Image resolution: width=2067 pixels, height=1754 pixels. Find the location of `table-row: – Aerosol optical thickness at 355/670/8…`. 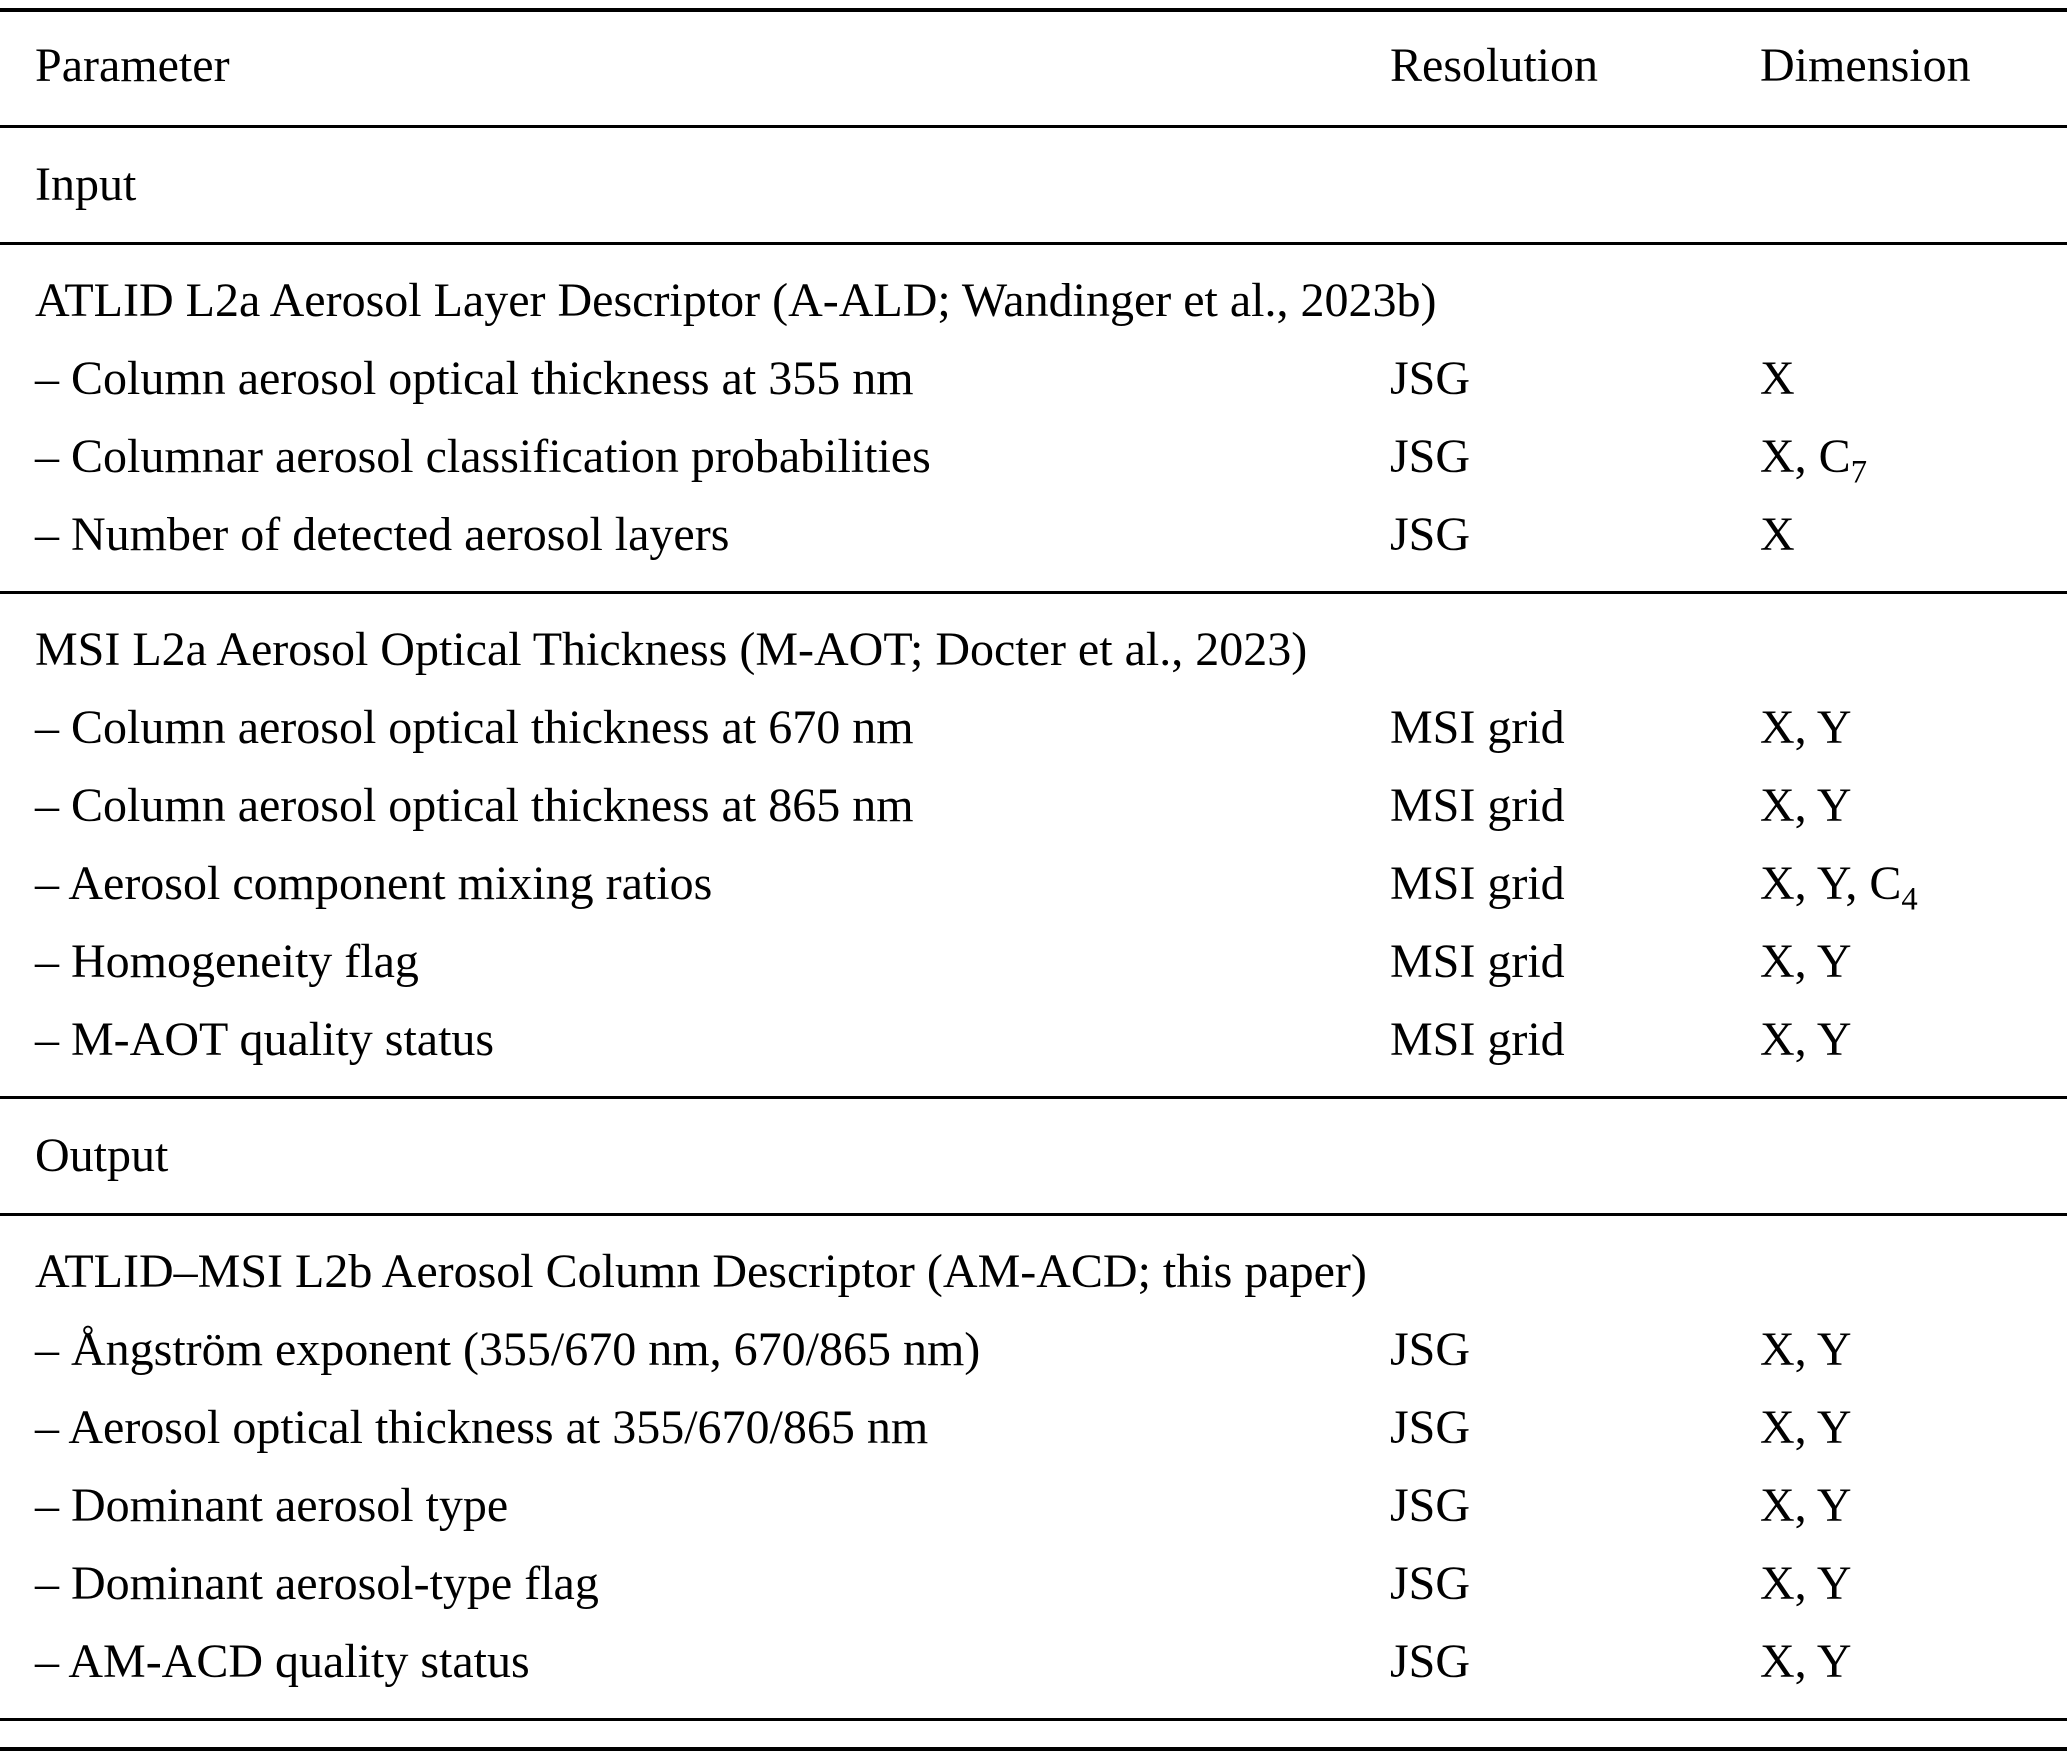

table-row: – Aerosol optical thickness at 355/670/8… is located at coordinates (1033, 1428).